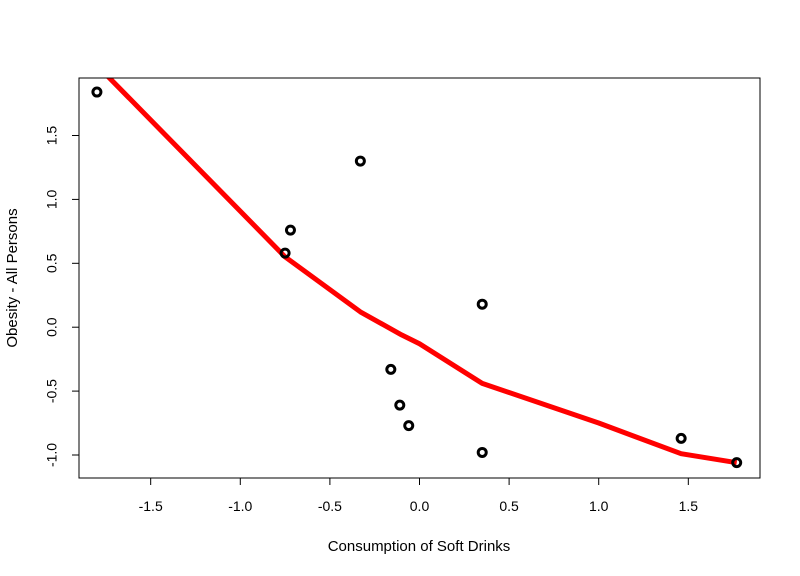 The image size is (800, 576). Describe the element at coordinates (52, 327) in the screenshot. I see `y-tick-label: 0.0` at that location.